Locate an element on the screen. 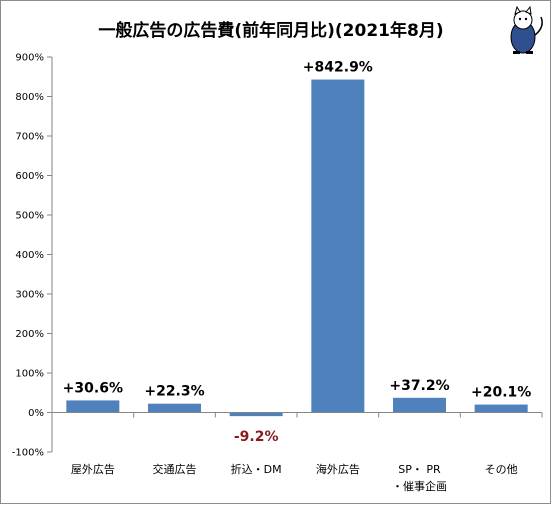  category-label: 屋外広告 is located at coordinates (93, 469).